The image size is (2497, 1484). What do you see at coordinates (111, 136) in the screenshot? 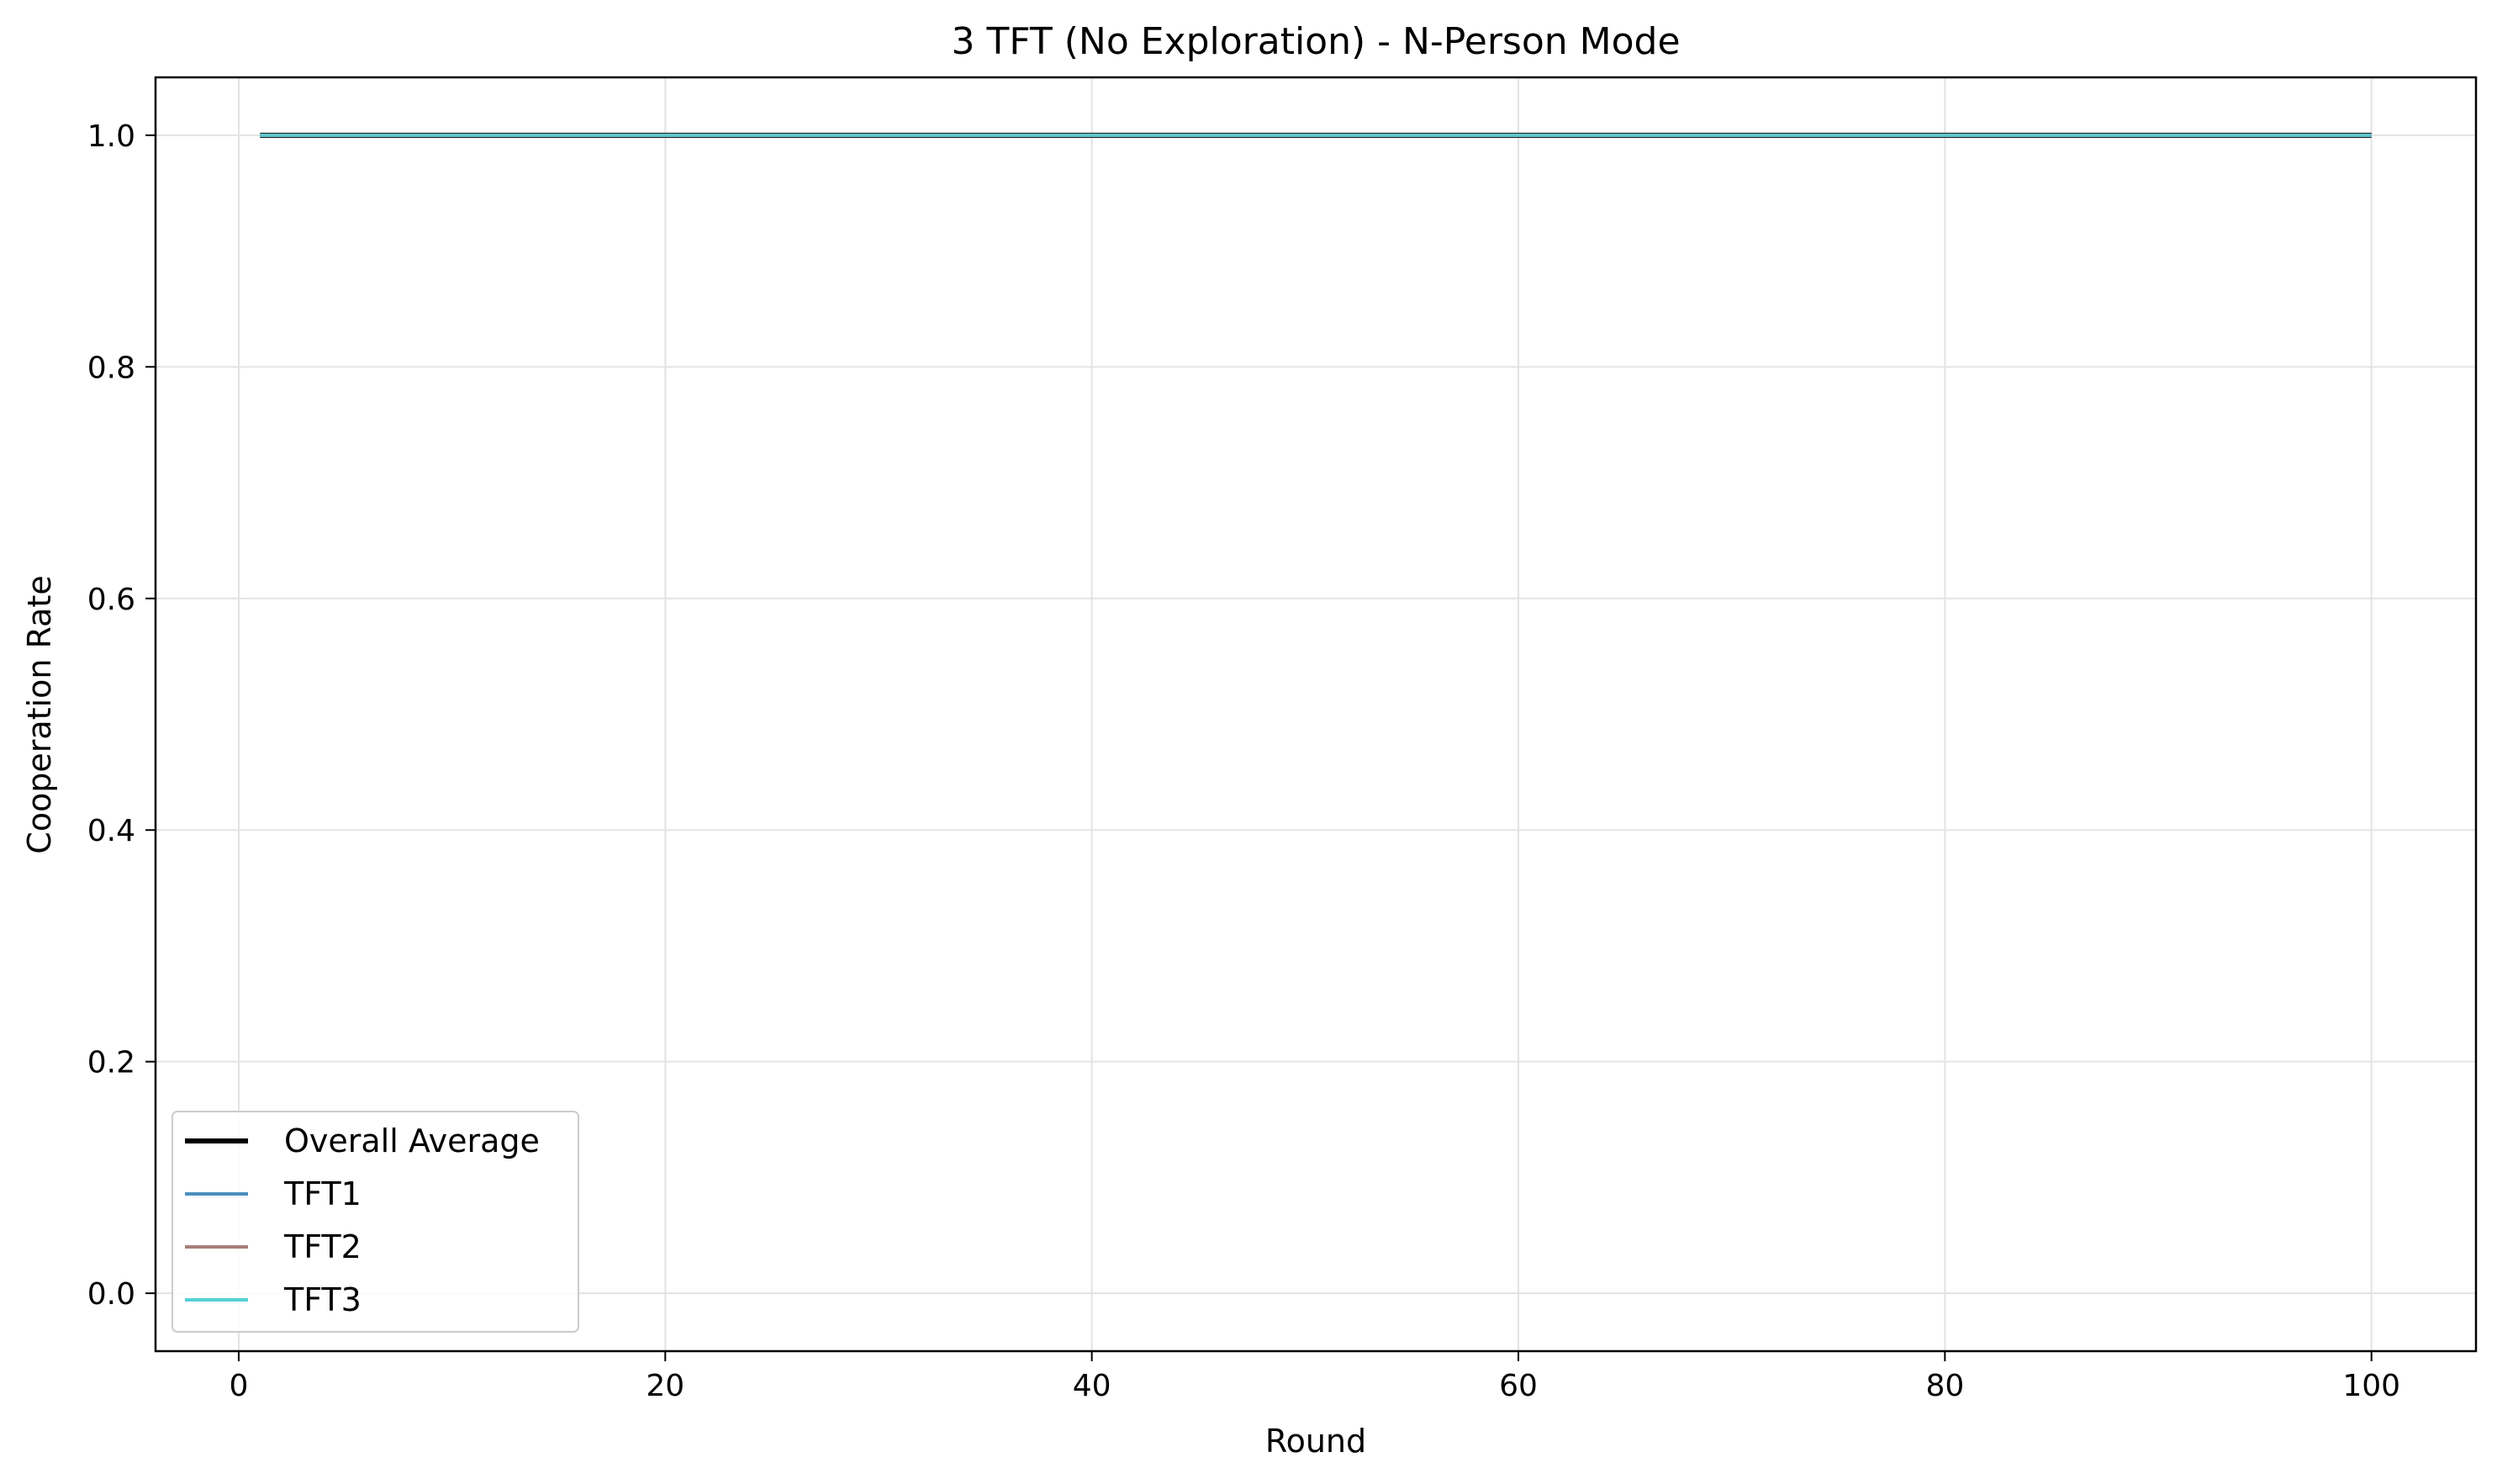
I see `y-tick-label: 1.0` at bounding box center [111, 136].